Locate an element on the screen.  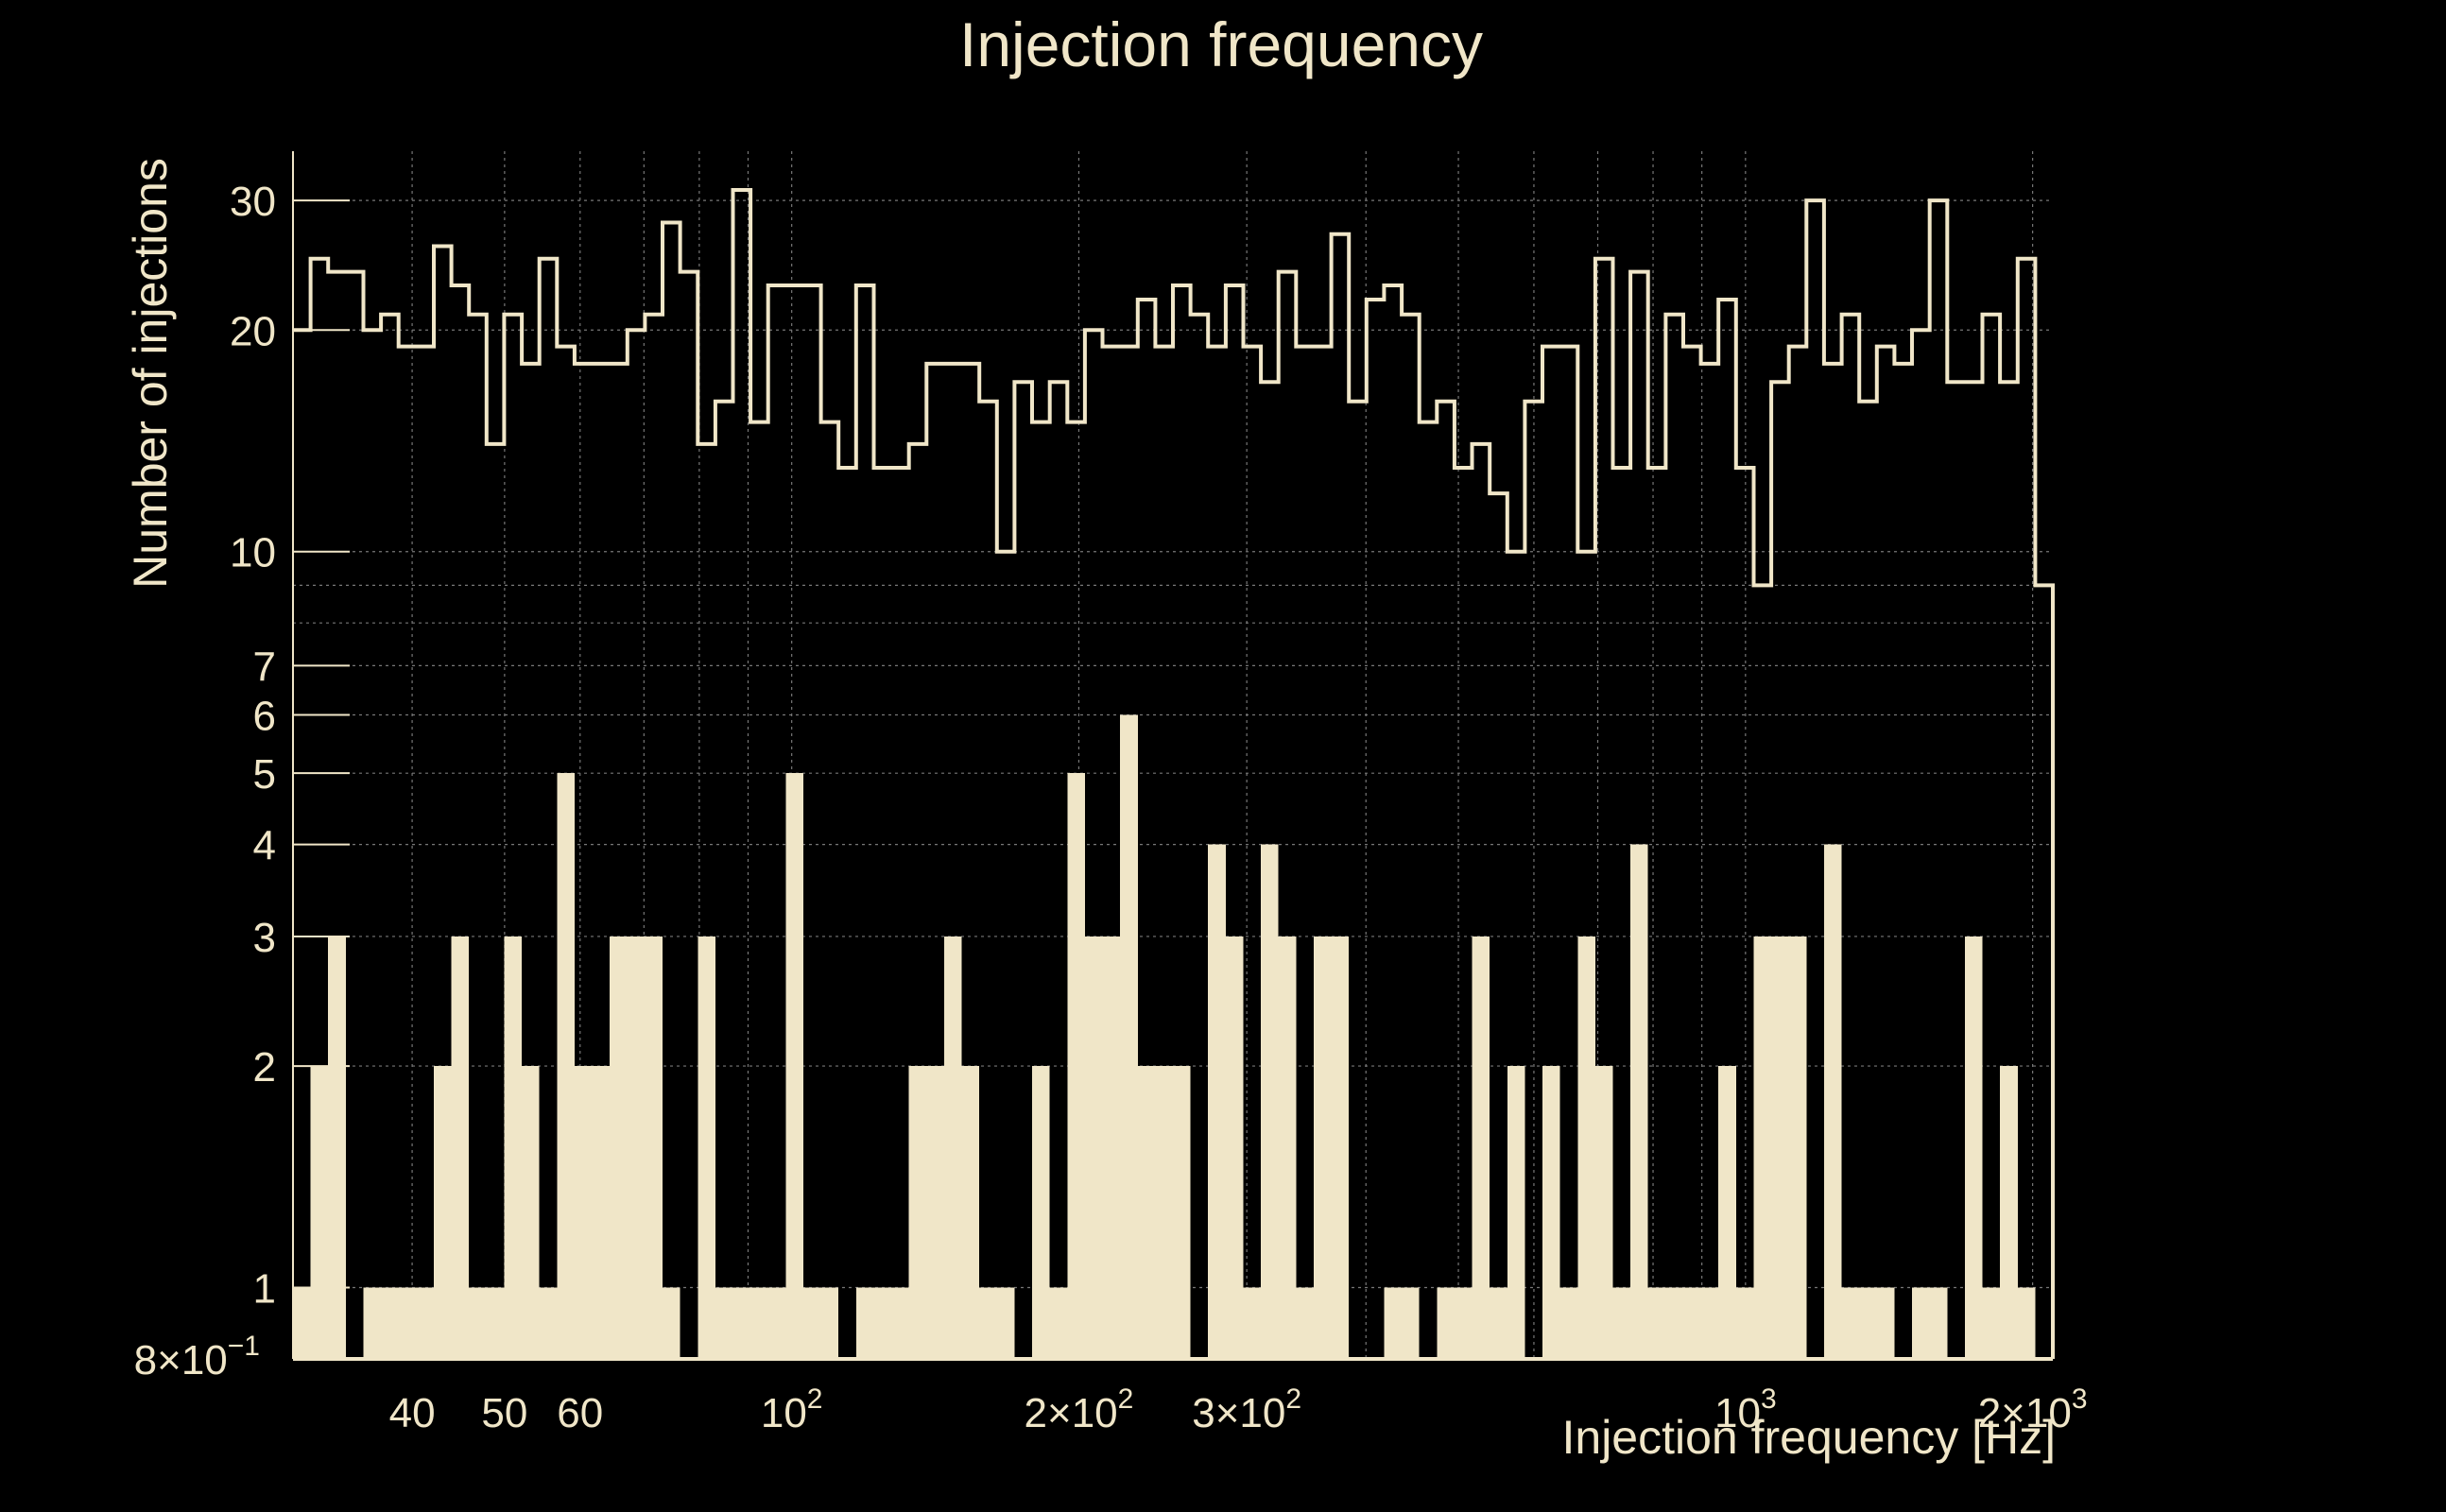
x-tick-label: 60 is located at coordinates (580, 1413).